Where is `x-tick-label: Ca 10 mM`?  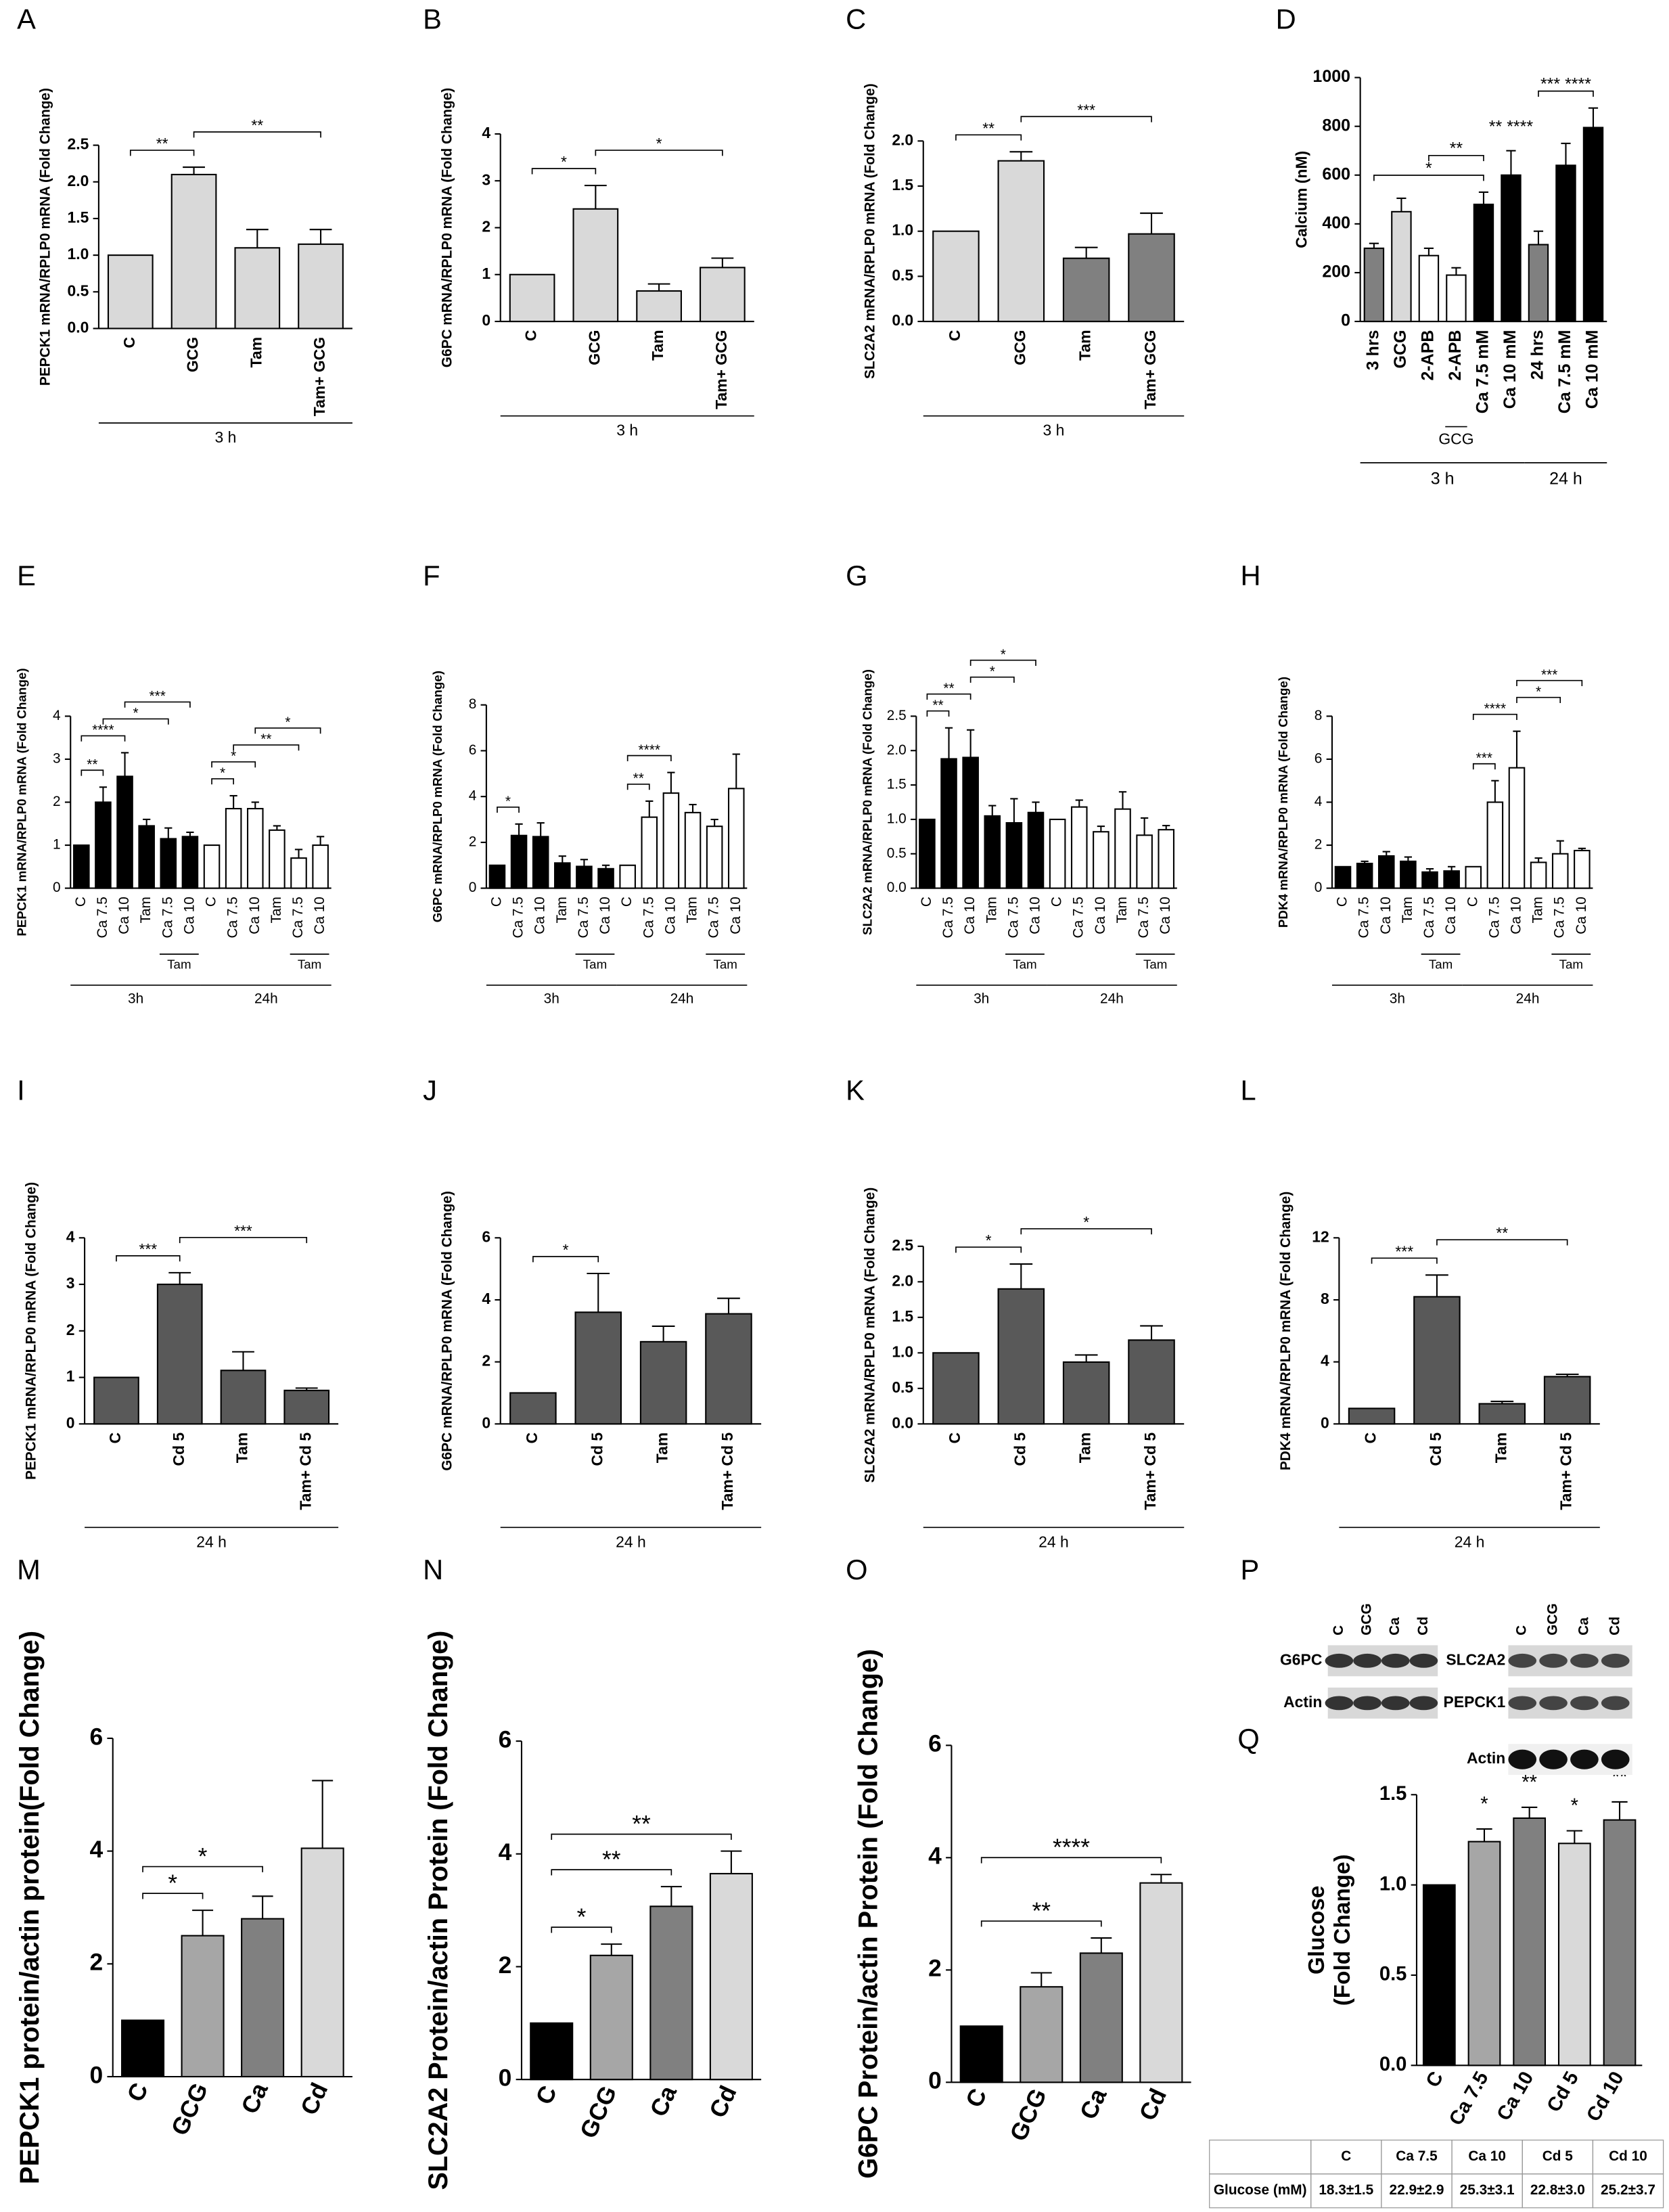
x-tick-label: Ca 10 mM is located at coordinates (1510, 369).